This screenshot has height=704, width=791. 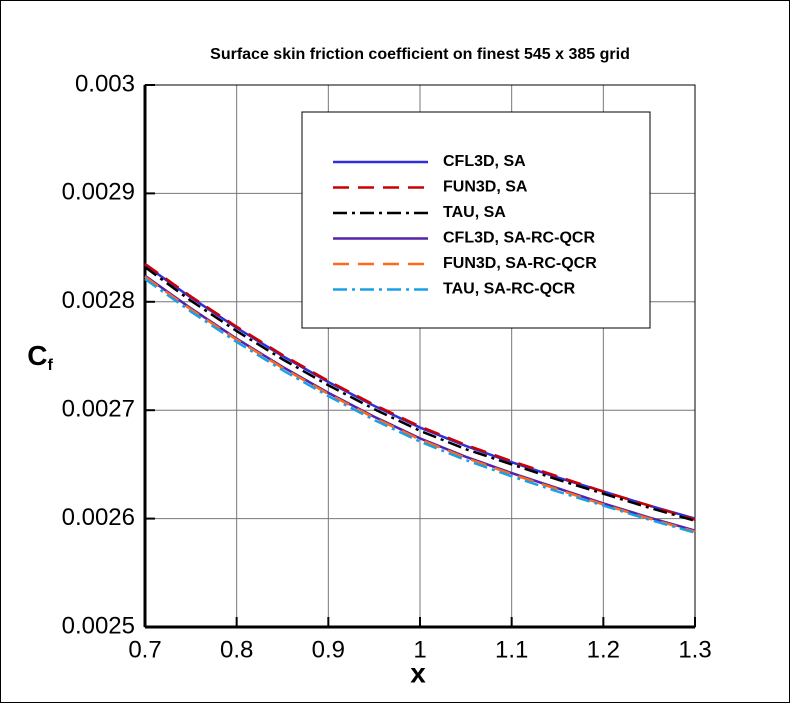 I want to click on legend-label: TAU, SA-RC-QCR, so click(x=509, y=289).